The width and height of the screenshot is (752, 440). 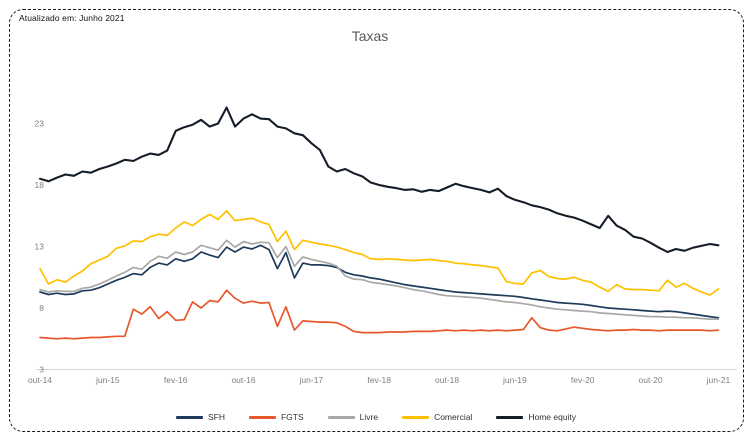 I want to click on legend-item-livre: Livre, so click(x=353, y=417).